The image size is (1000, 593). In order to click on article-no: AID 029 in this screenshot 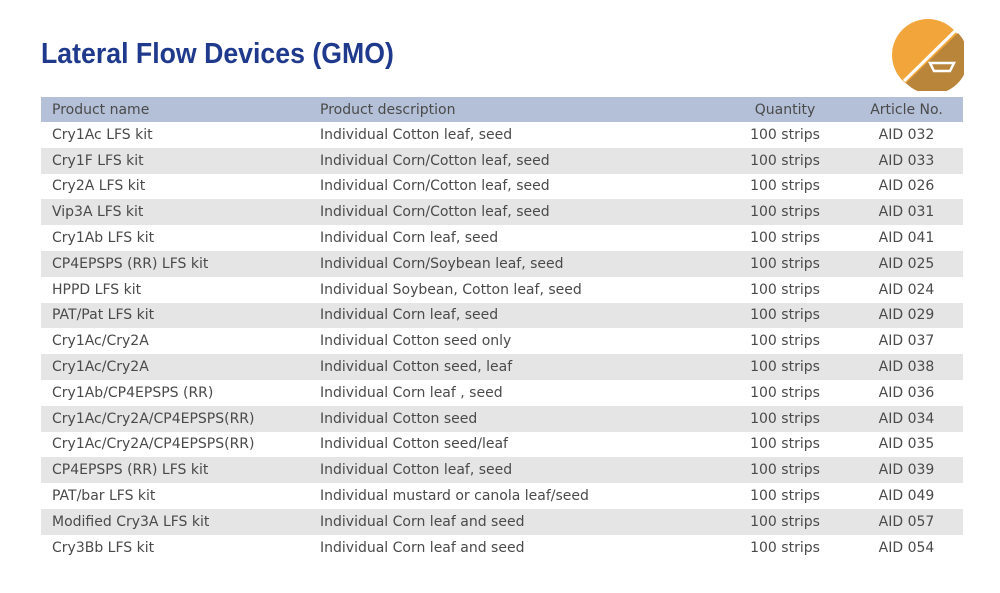, I will do `click(901, 315)`.